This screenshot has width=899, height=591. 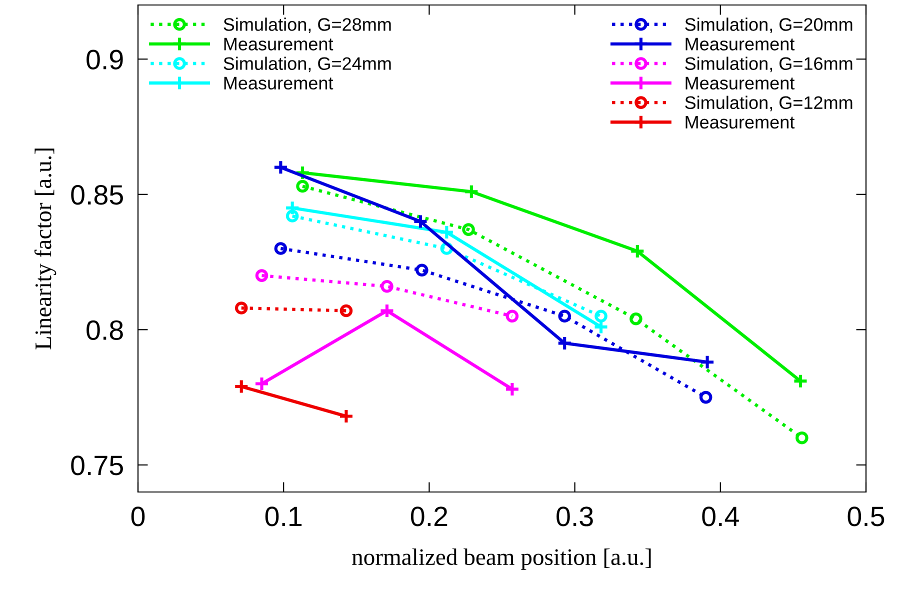 What do you see at coordinates (768, 26) in the screenshot?
I see `legend-label: Simulation, G=20mm` at bounding box center [768, 26].